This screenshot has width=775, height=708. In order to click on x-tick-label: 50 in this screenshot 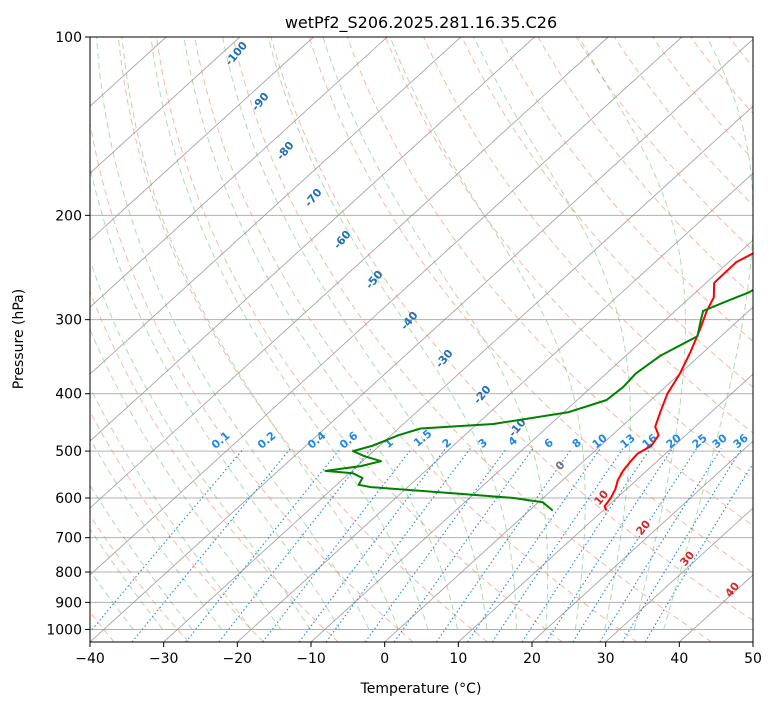, I will do `click(753, 659)`.